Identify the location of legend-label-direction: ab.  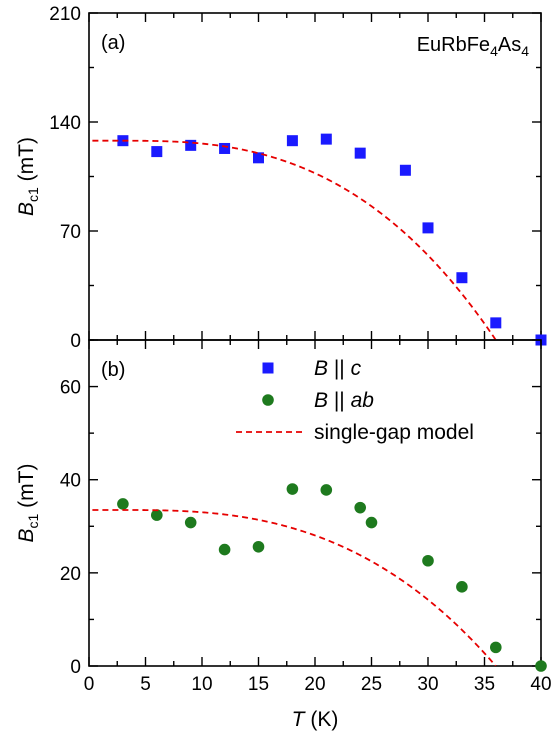
(363, 400).